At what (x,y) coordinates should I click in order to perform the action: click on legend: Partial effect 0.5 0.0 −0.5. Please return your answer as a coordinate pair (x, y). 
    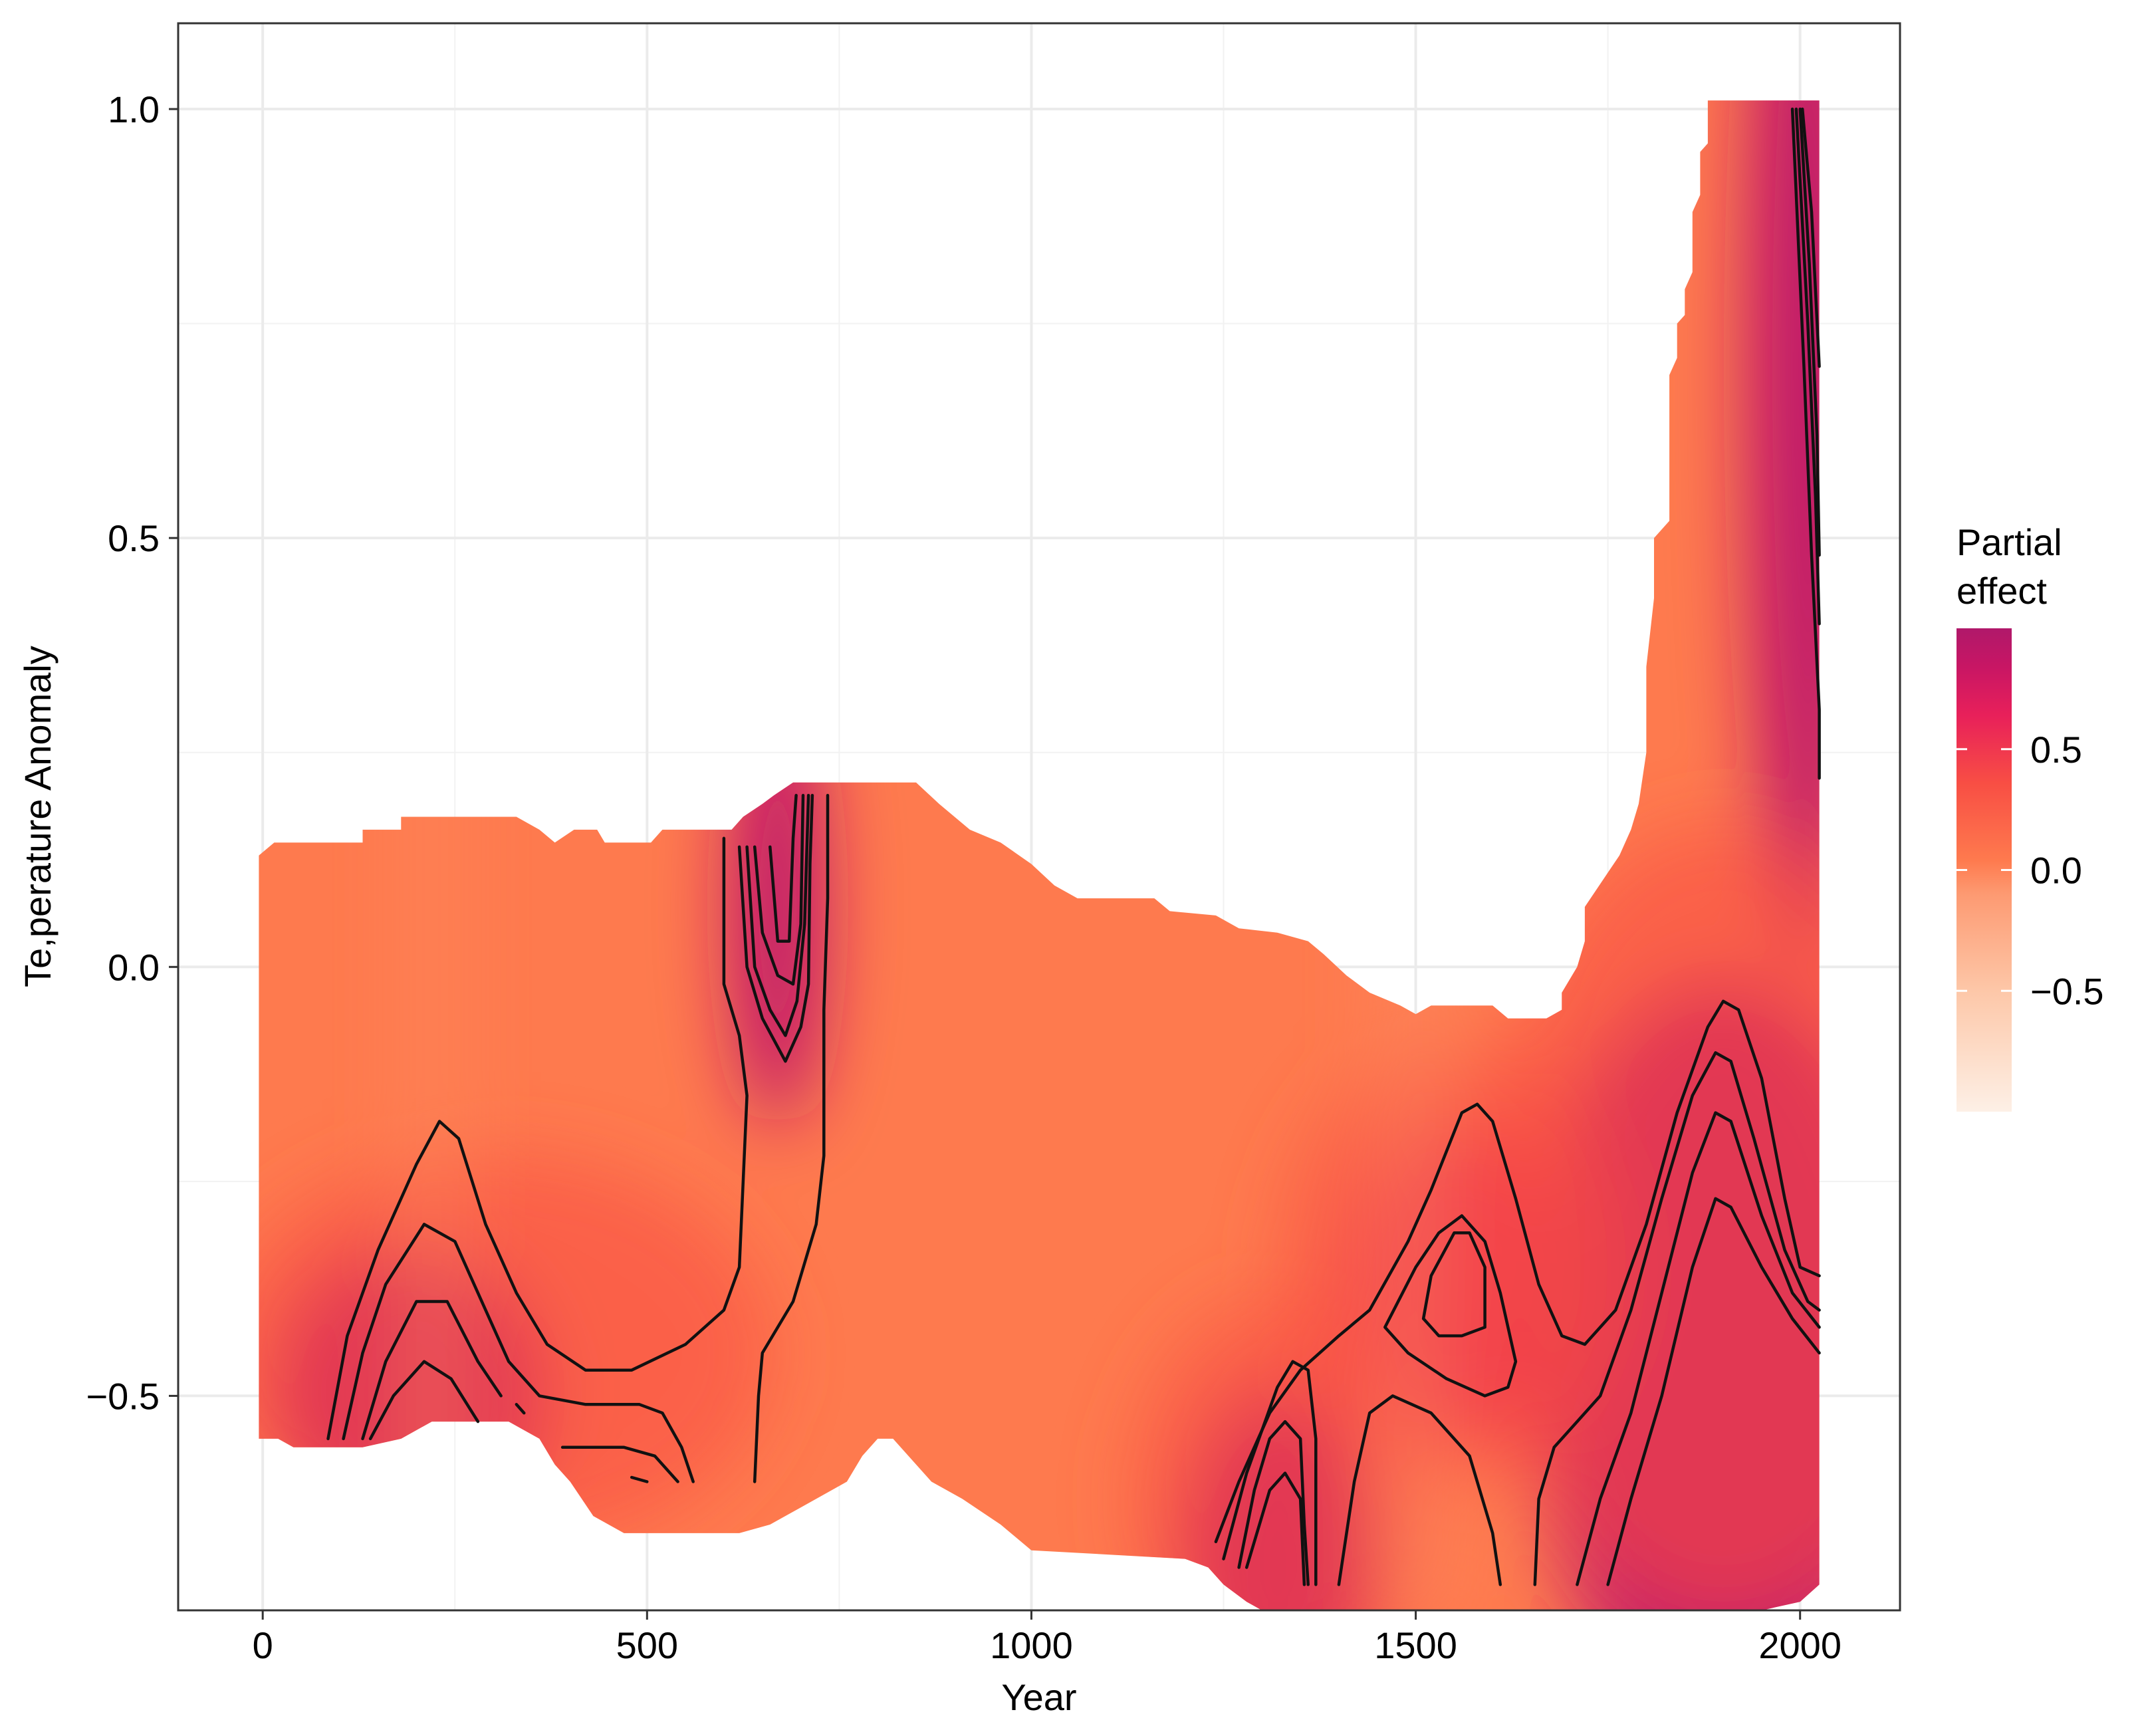
    Looking at the image, I should click on (2031, 817).